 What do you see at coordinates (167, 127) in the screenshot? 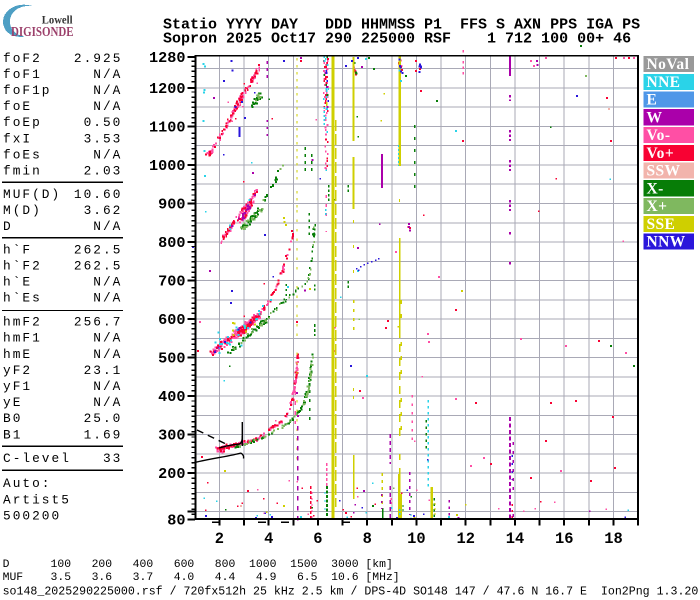
I see `svg-text: 1100` at bounding box center [167, 127].